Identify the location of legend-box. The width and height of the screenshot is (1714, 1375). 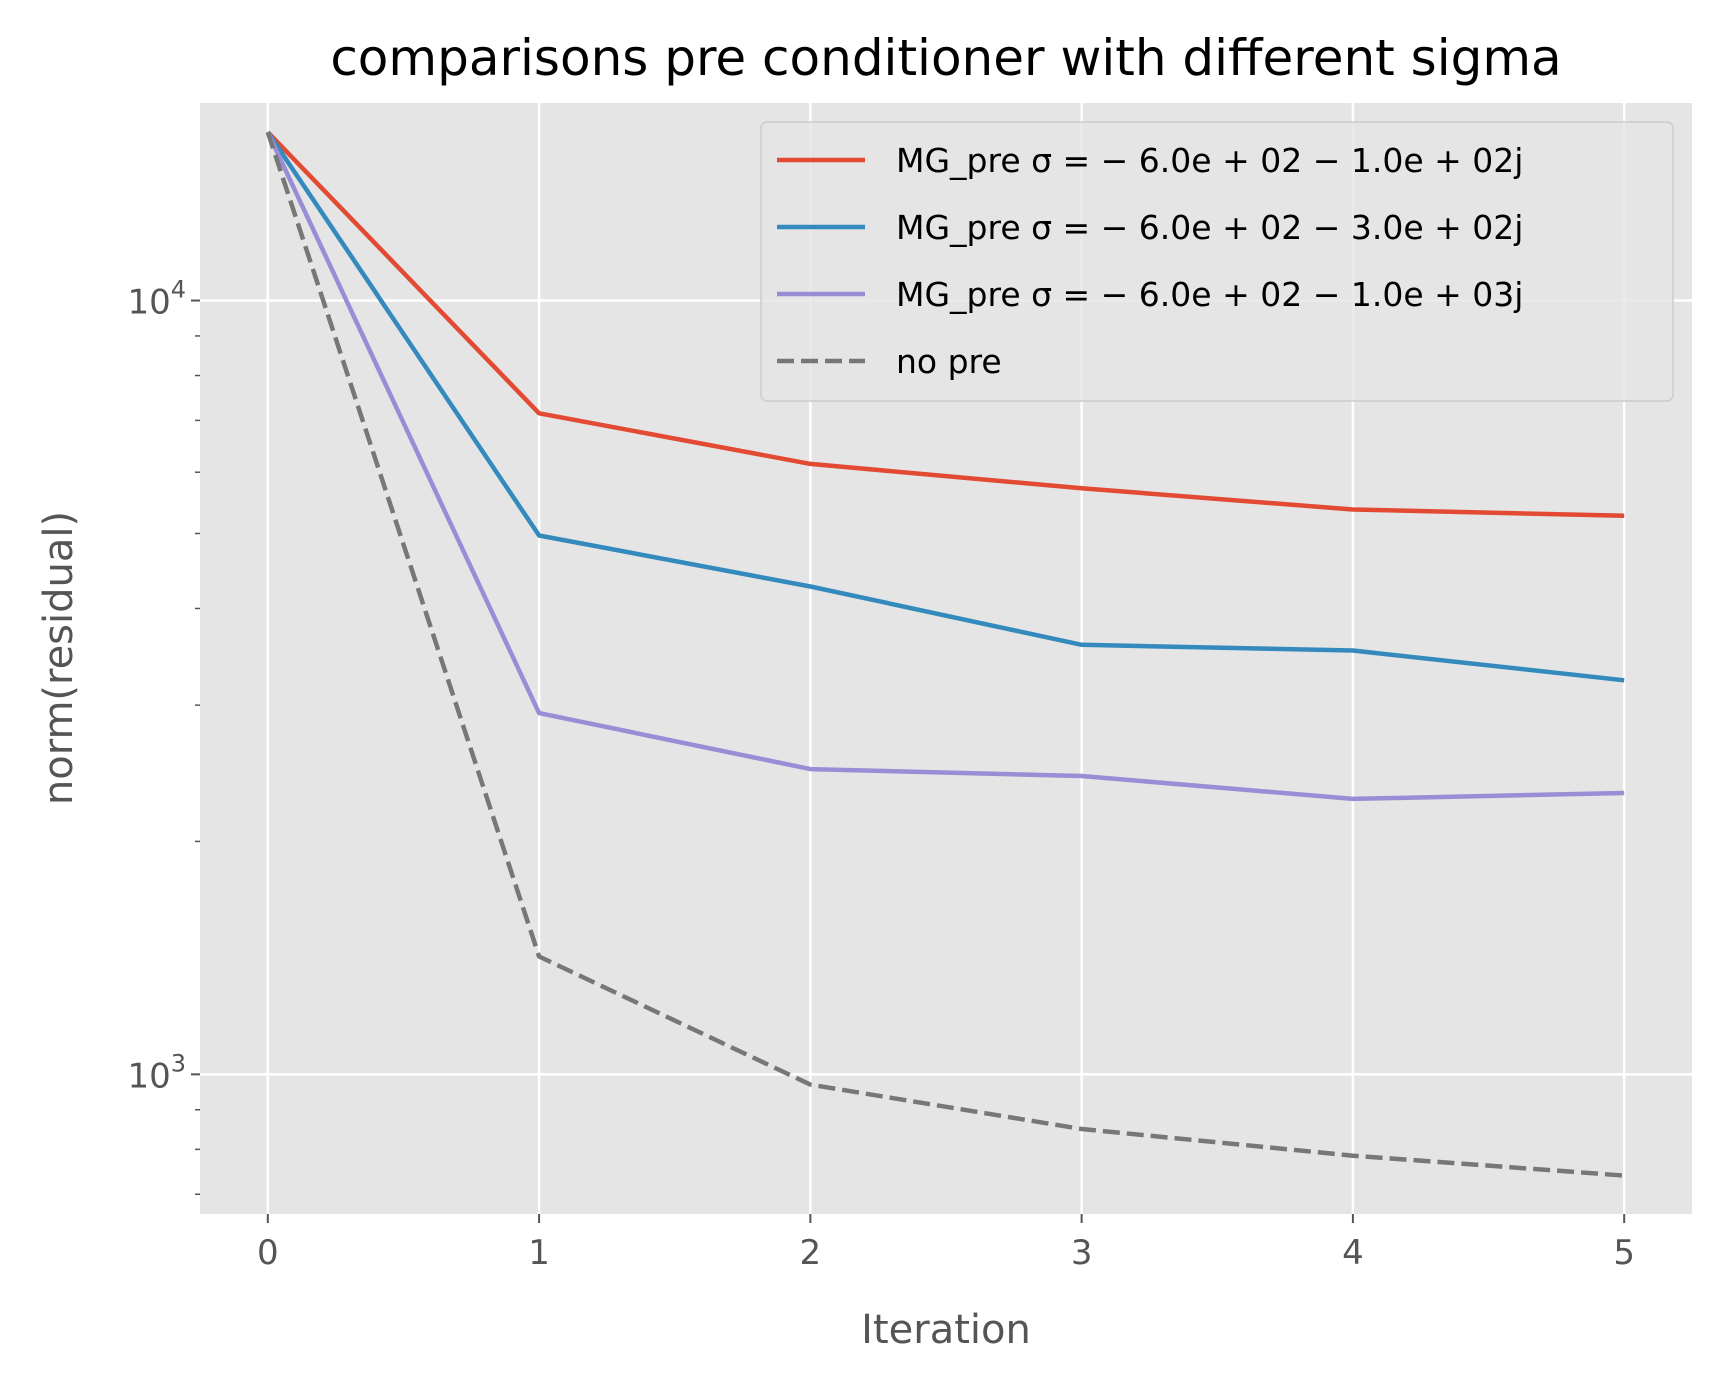
(1217, 261).